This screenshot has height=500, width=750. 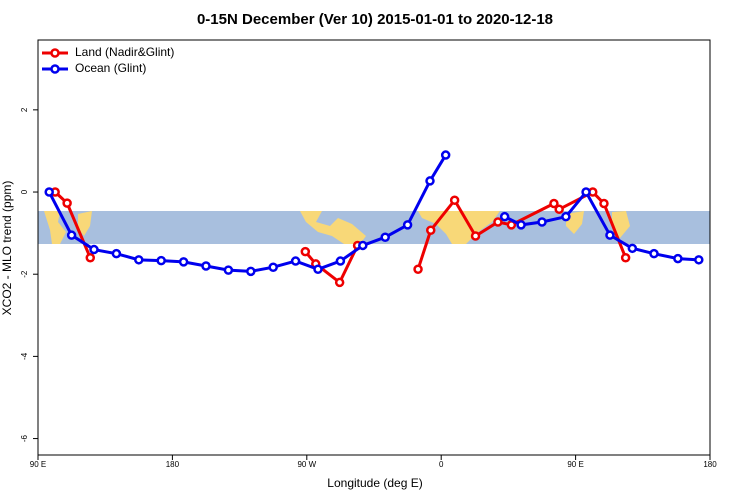 I want to click on y-tick-label: -4, so click(x=24, y=356).